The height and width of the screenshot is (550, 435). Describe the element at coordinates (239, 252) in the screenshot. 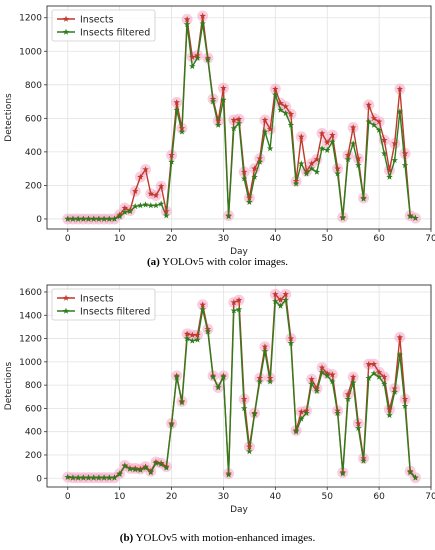

I see `x-axis-label: Day` at that location.